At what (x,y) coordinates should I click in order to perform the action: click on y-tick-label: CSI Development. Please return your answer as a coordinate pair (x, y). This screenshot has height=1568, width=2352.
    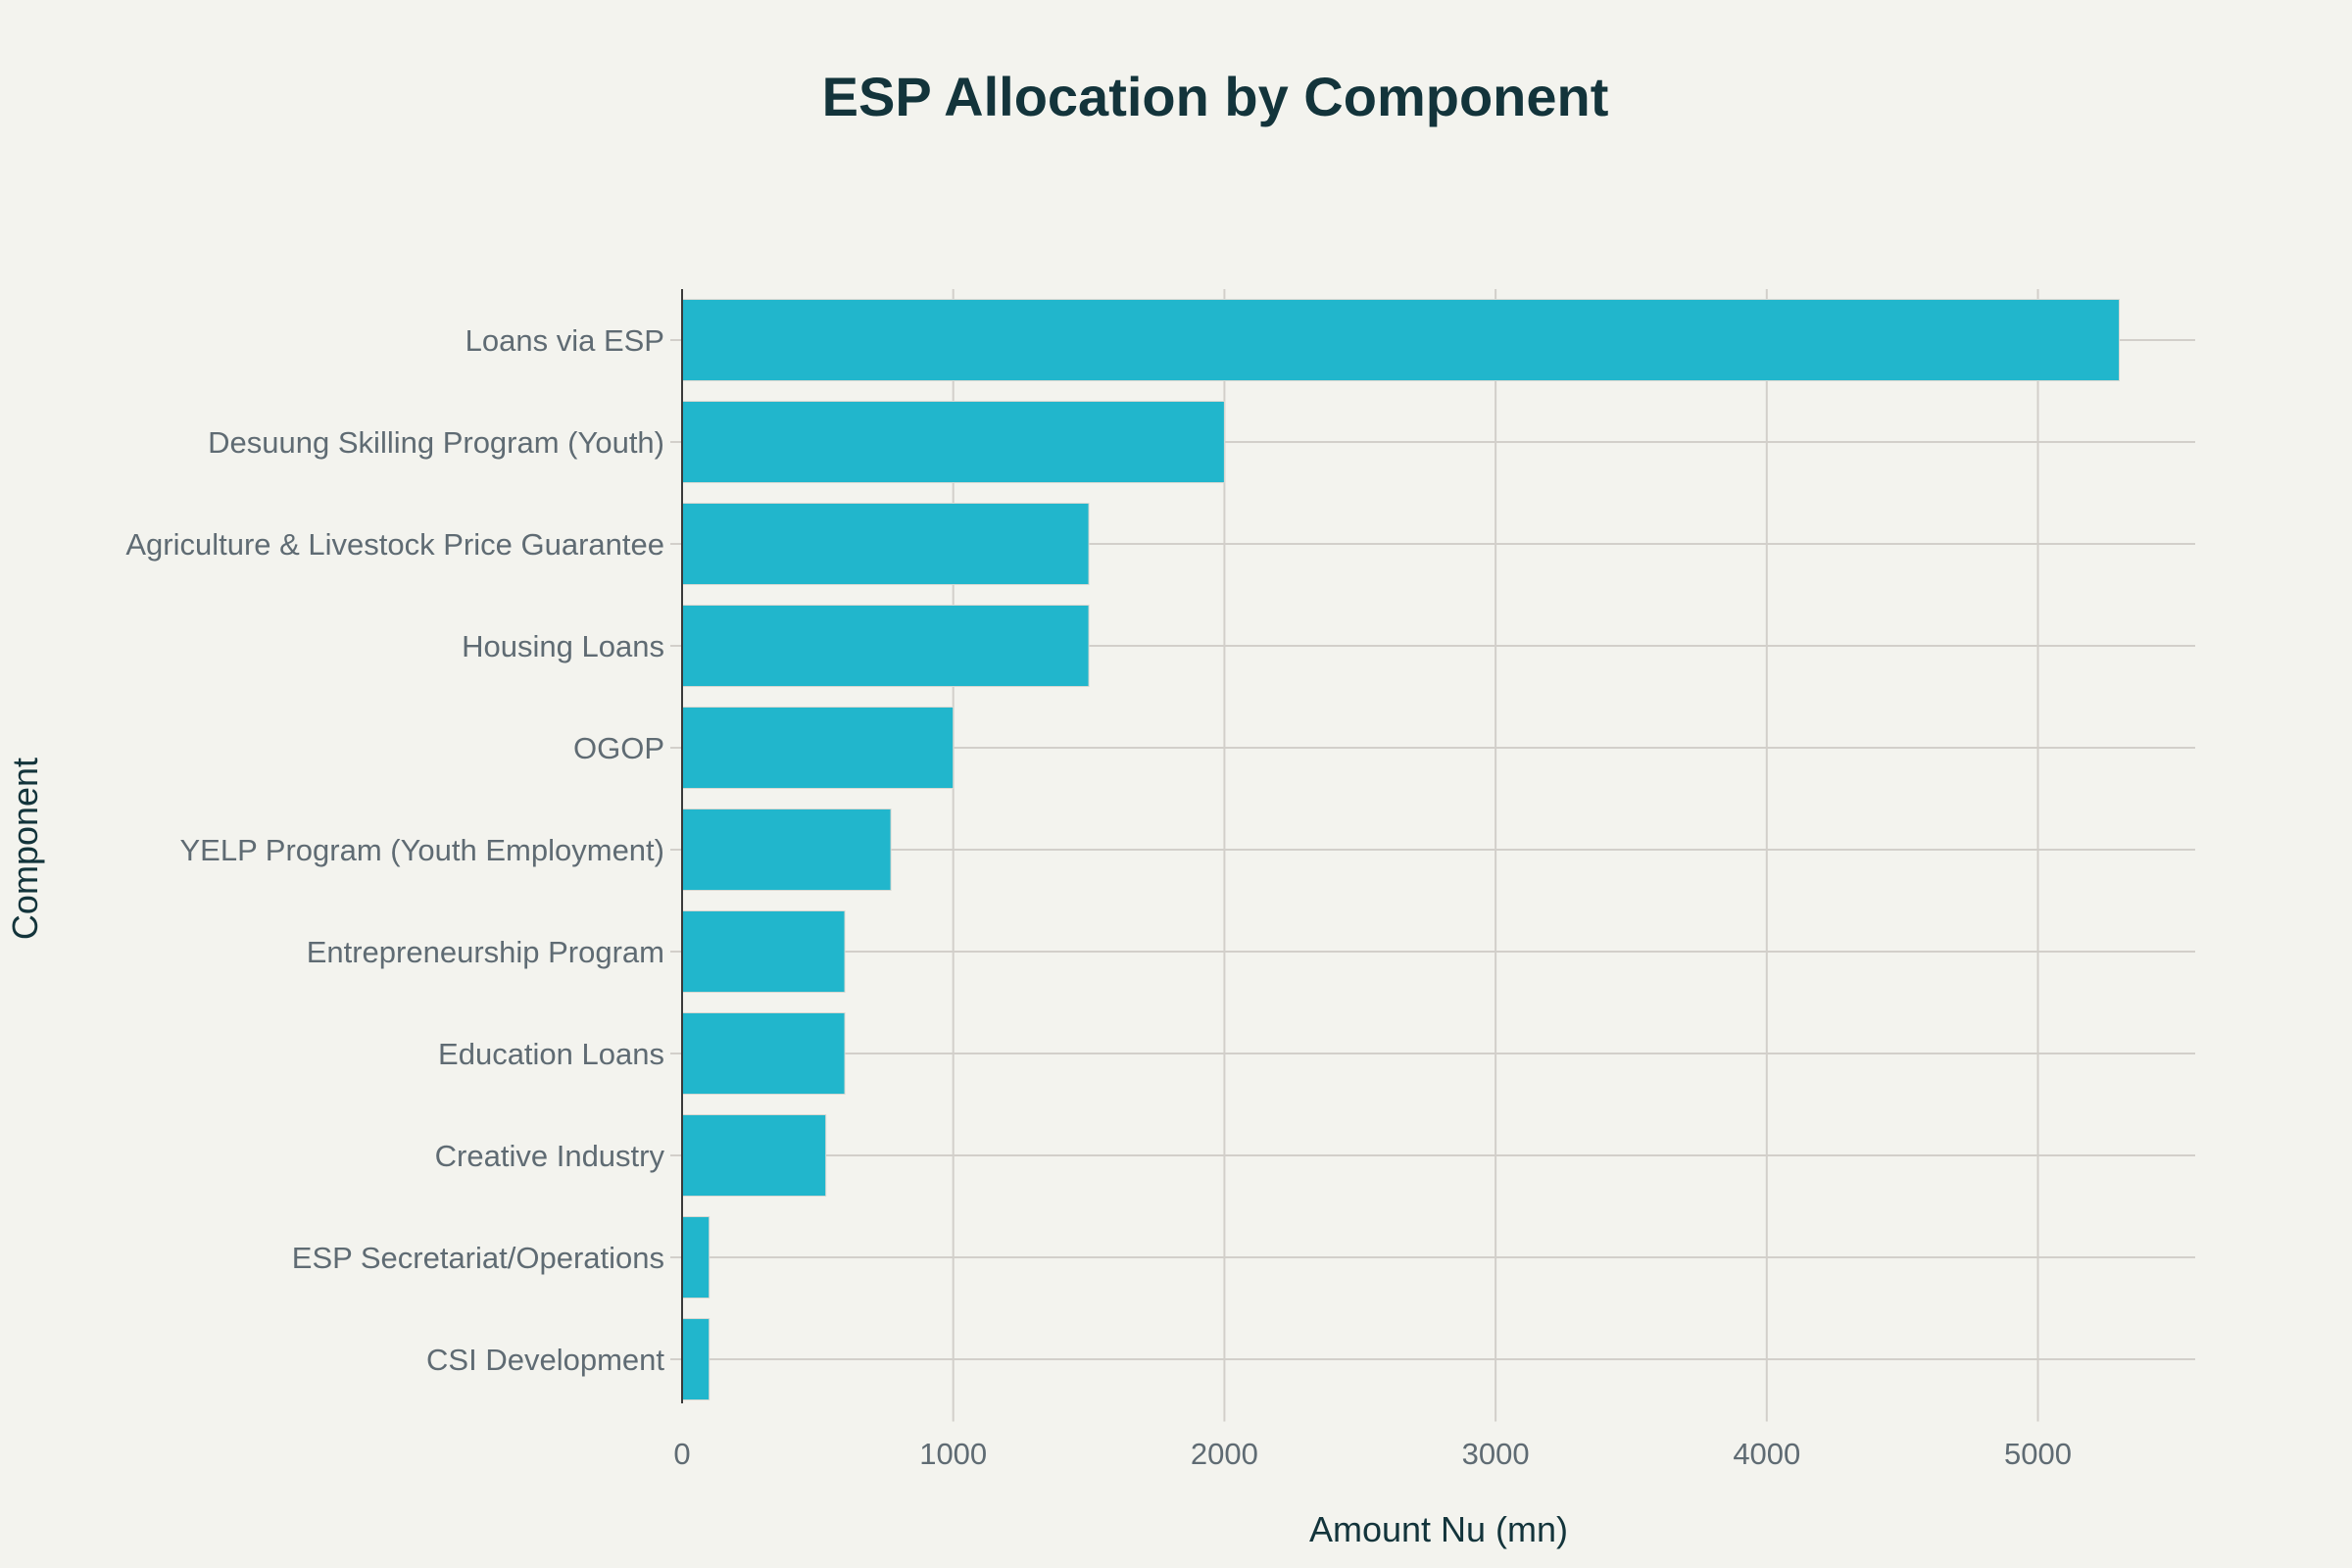
    Looking at the image, I should click on (545, 1360).